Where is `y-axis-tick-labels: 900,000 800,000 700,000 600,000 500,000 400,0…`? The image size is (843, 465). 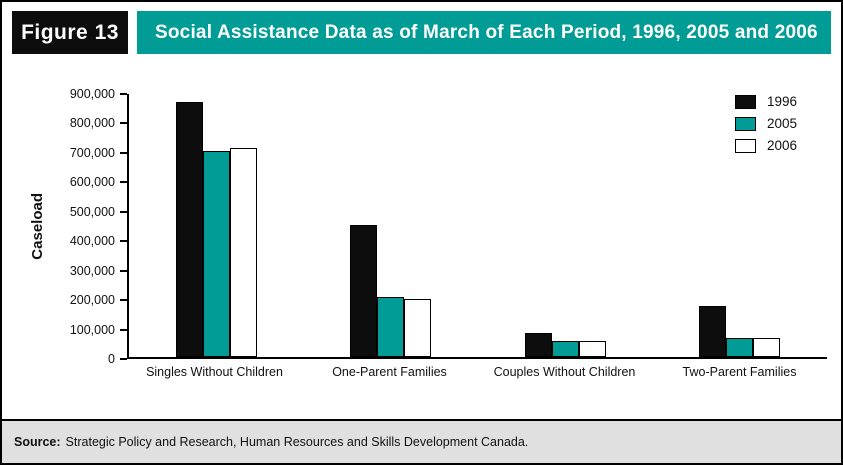 y-axis-tick-labels: 900,000 800,000 700,000 600,000 500,000 400,0… is located at coordinates (87, 226).